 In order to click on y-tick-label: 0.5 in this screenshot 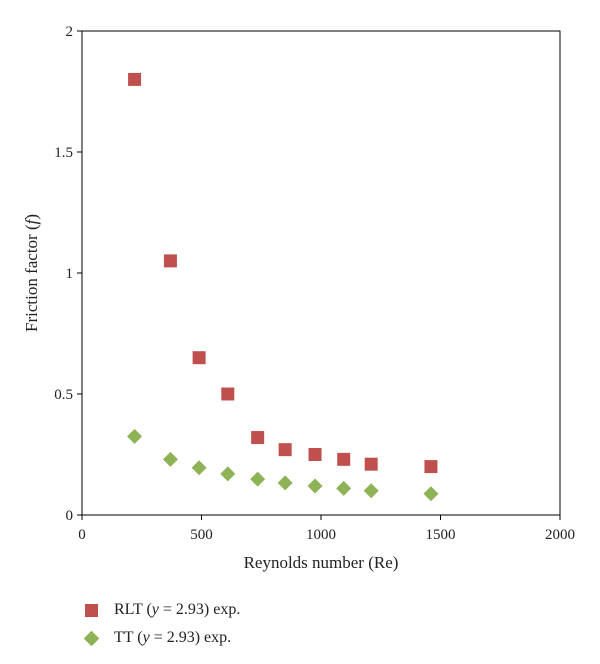, I will do `click(63, 395)`.